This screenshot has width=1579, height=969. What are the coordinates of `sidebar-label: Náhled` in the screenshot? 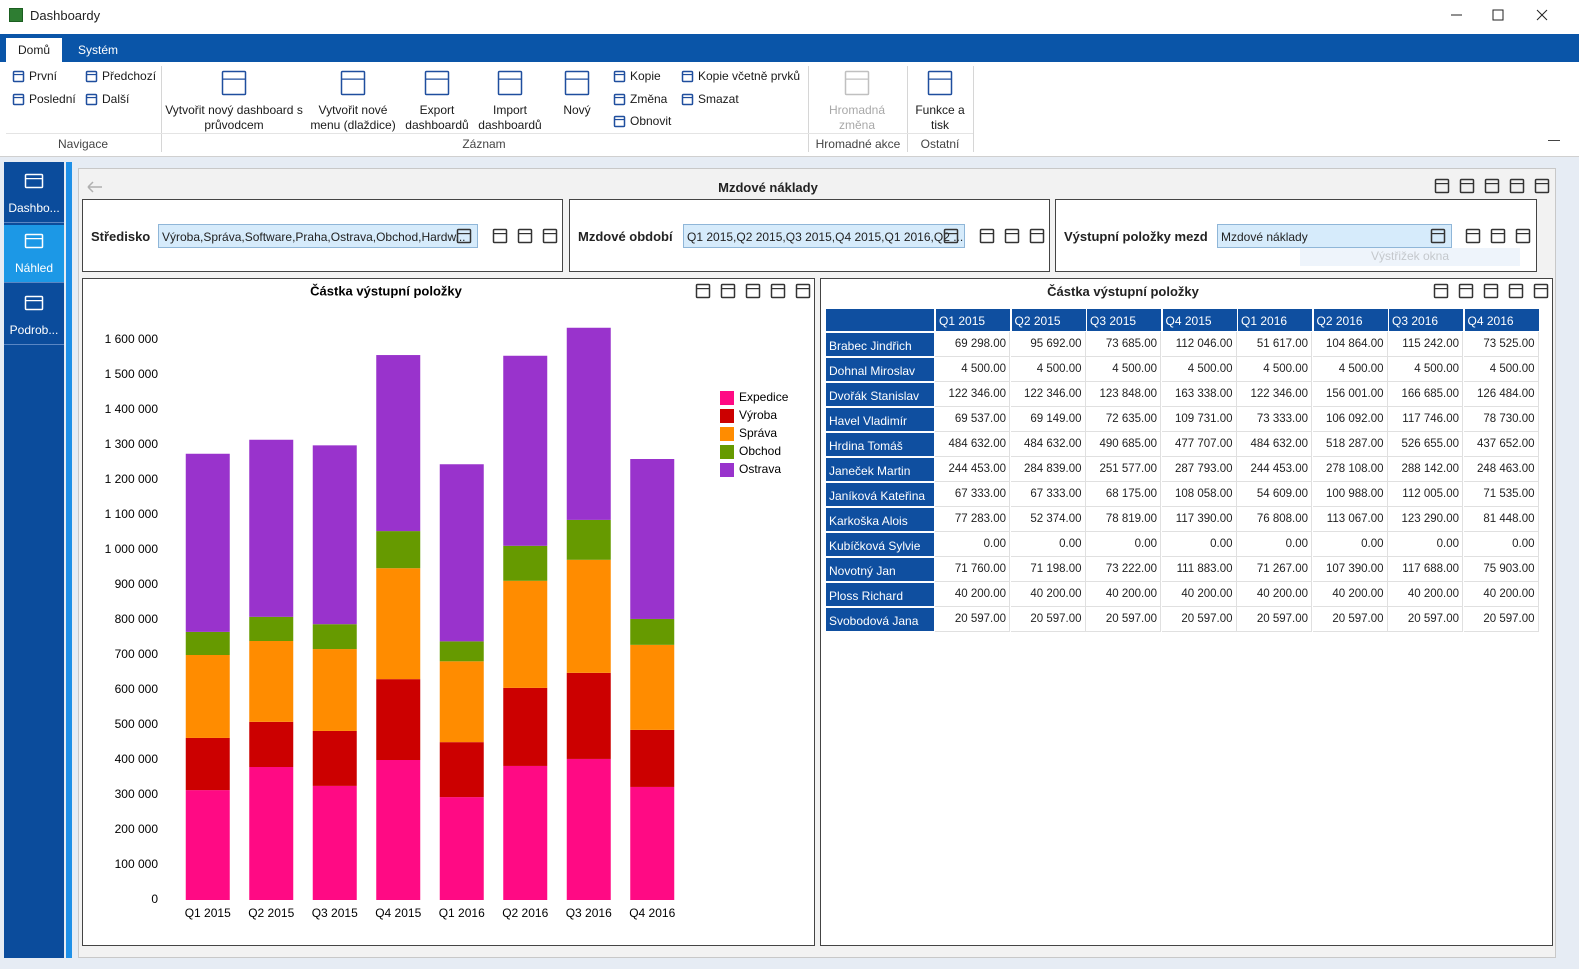 It's located at (34, 268).